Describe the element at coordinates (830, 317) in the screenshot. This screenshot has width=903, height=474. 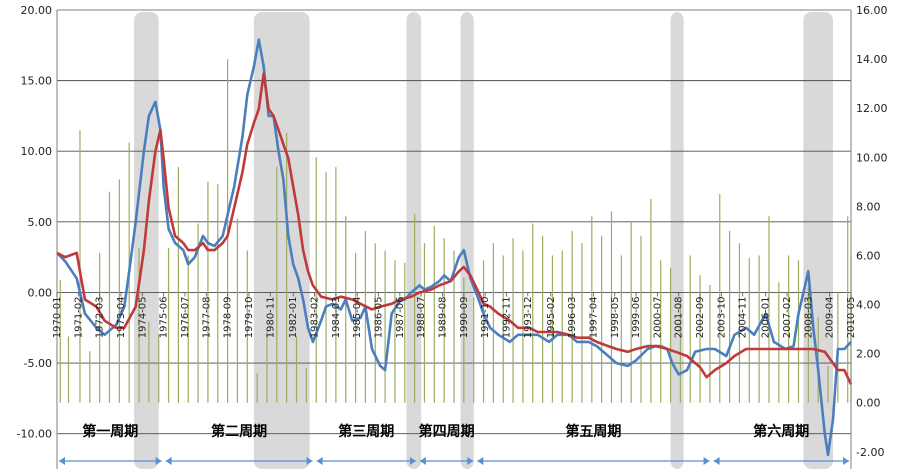
I see `x-tick-label: 2009-04` at that location.